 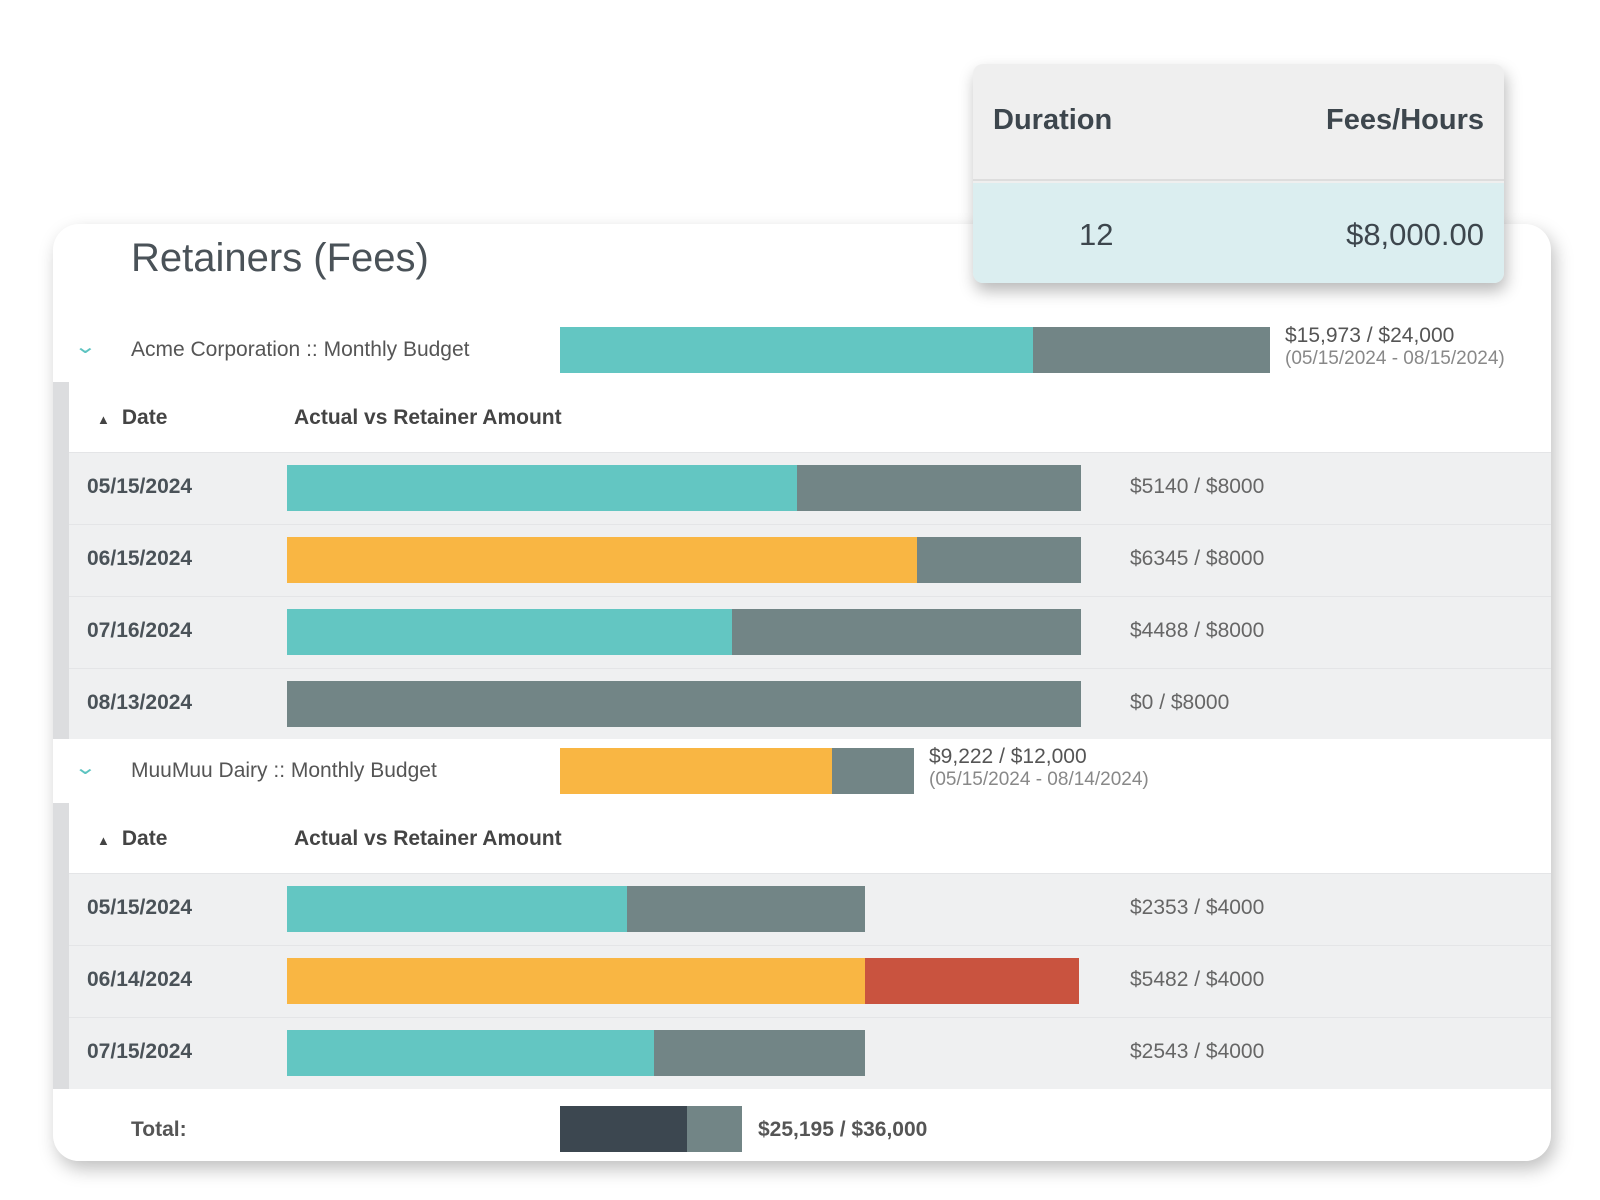 I want to click on total-bar-actual, so click(x=624, y=1129).